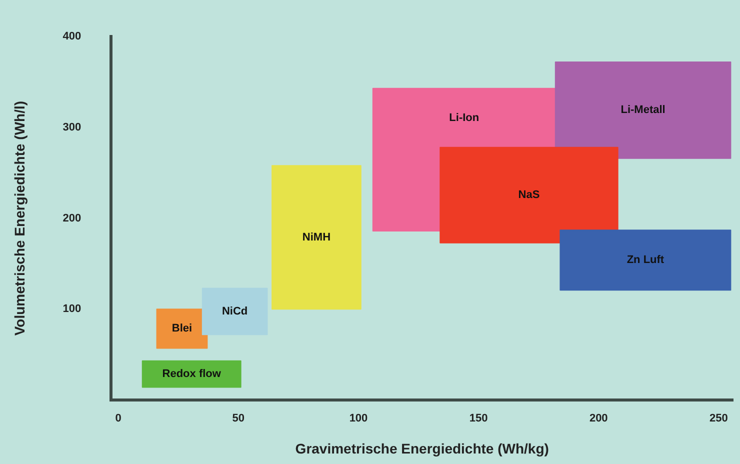 This screenshot has width=740, height=464. Describe the element at coordinates (235, 311) in the screenshot. I see `series-label: NiCd` at that location.